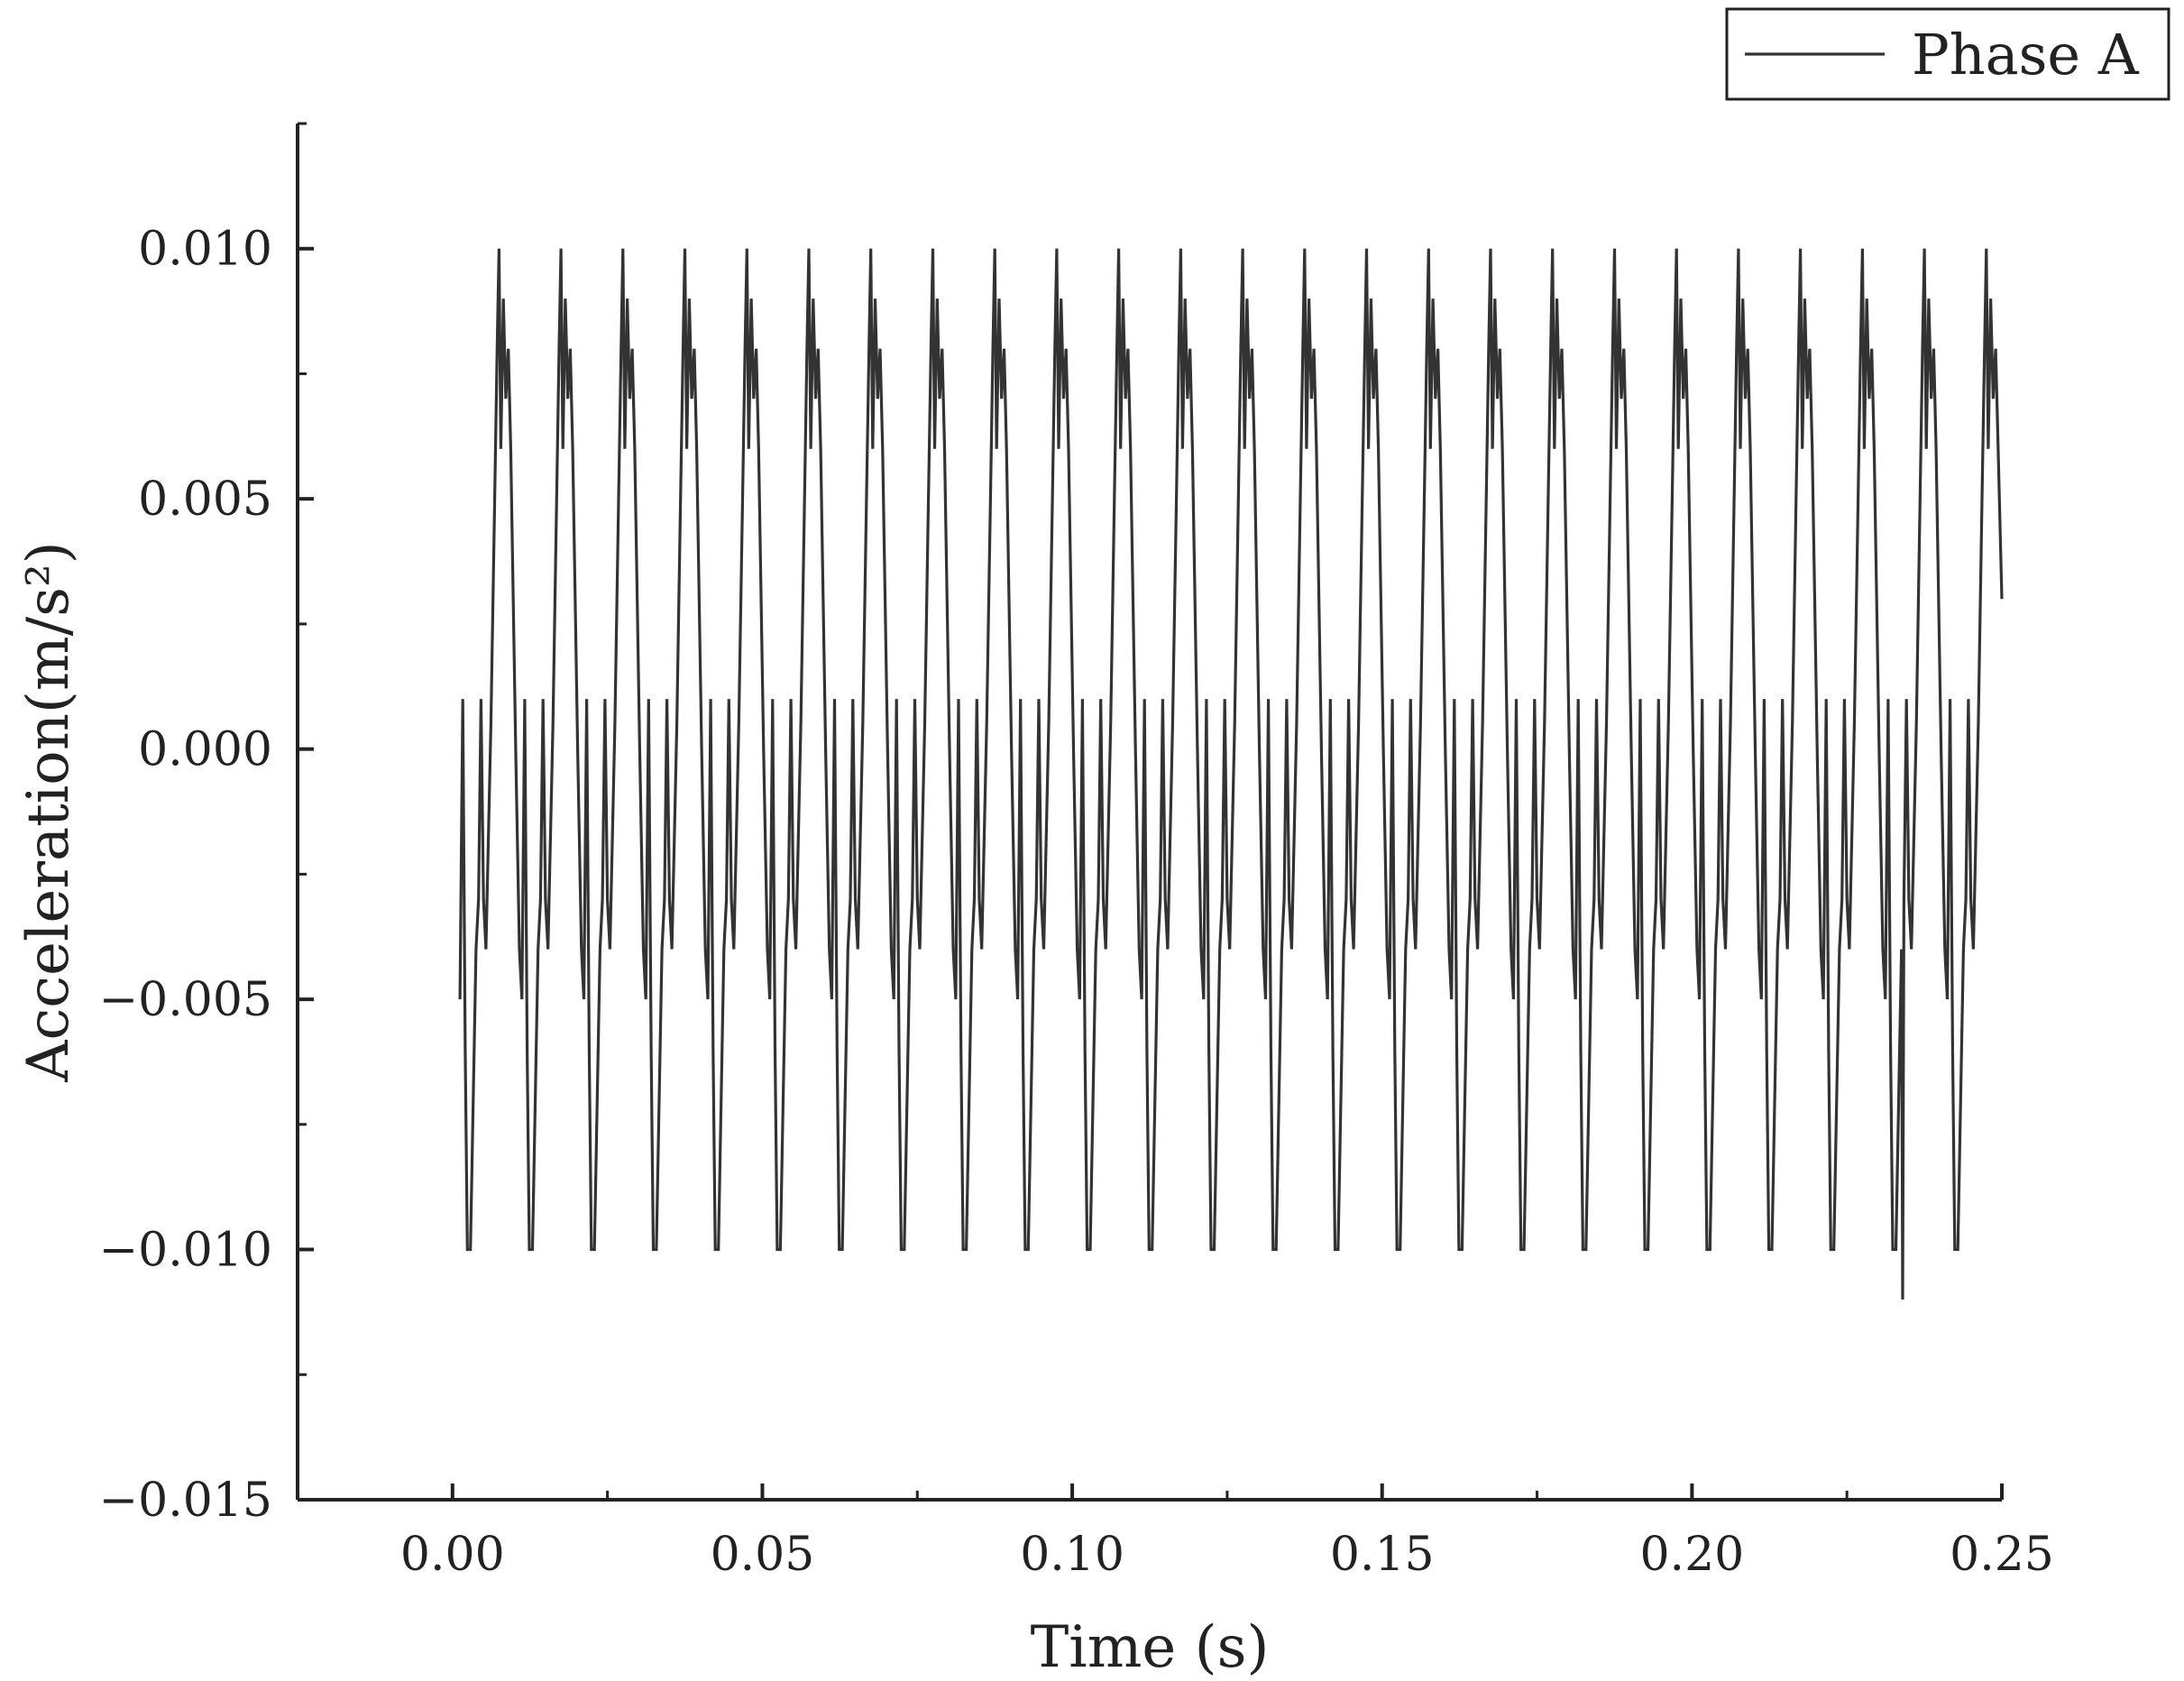  What do you see at coordinates (185, 1000) in the screenshot?
I see `y-tick-label-3: −0.005` at bounding box center [185, 1000].